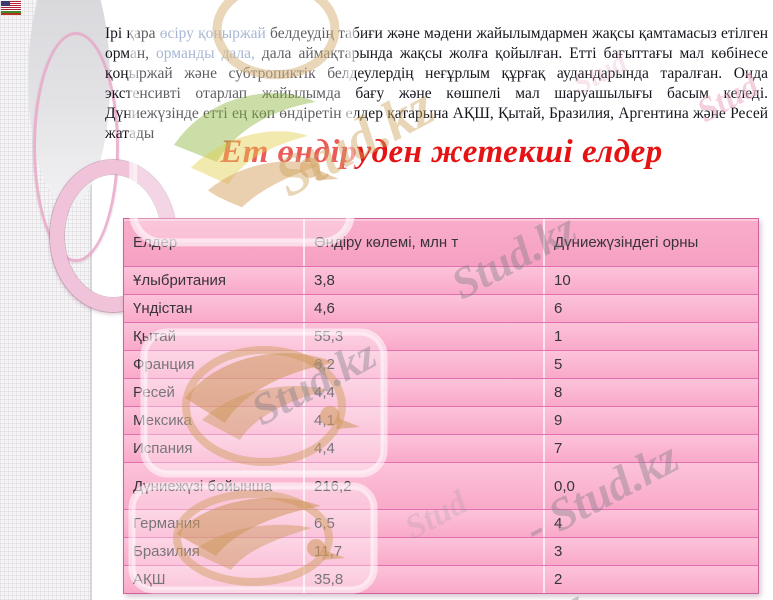 The width and height of the screenshot is (773, 600). Describe the element at coordinates (423, 242) in the screenshot. I see `header-cell-volume: Өндіру көлемі, млн т` at that location.